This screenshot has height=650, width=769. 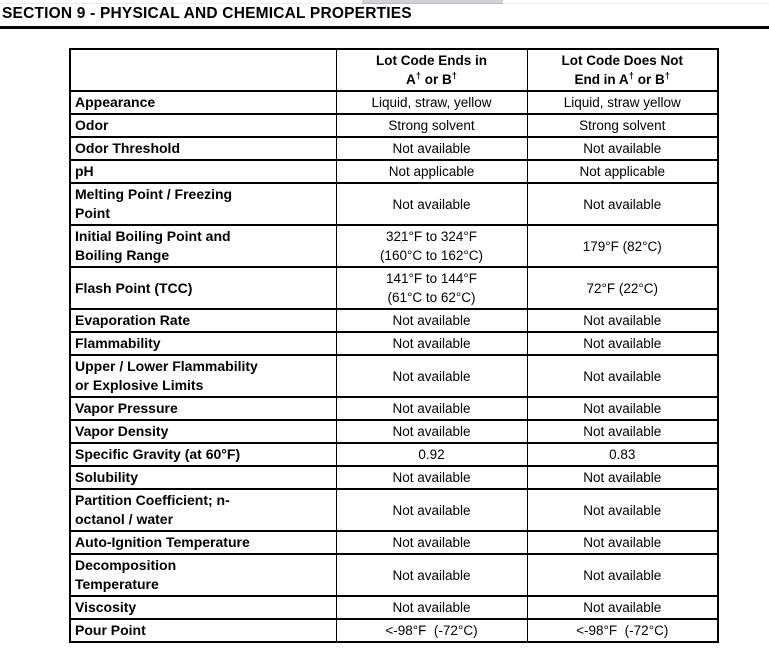 I want to click on property-name-cell: Odor Threshold, so click(x=203, y=148).